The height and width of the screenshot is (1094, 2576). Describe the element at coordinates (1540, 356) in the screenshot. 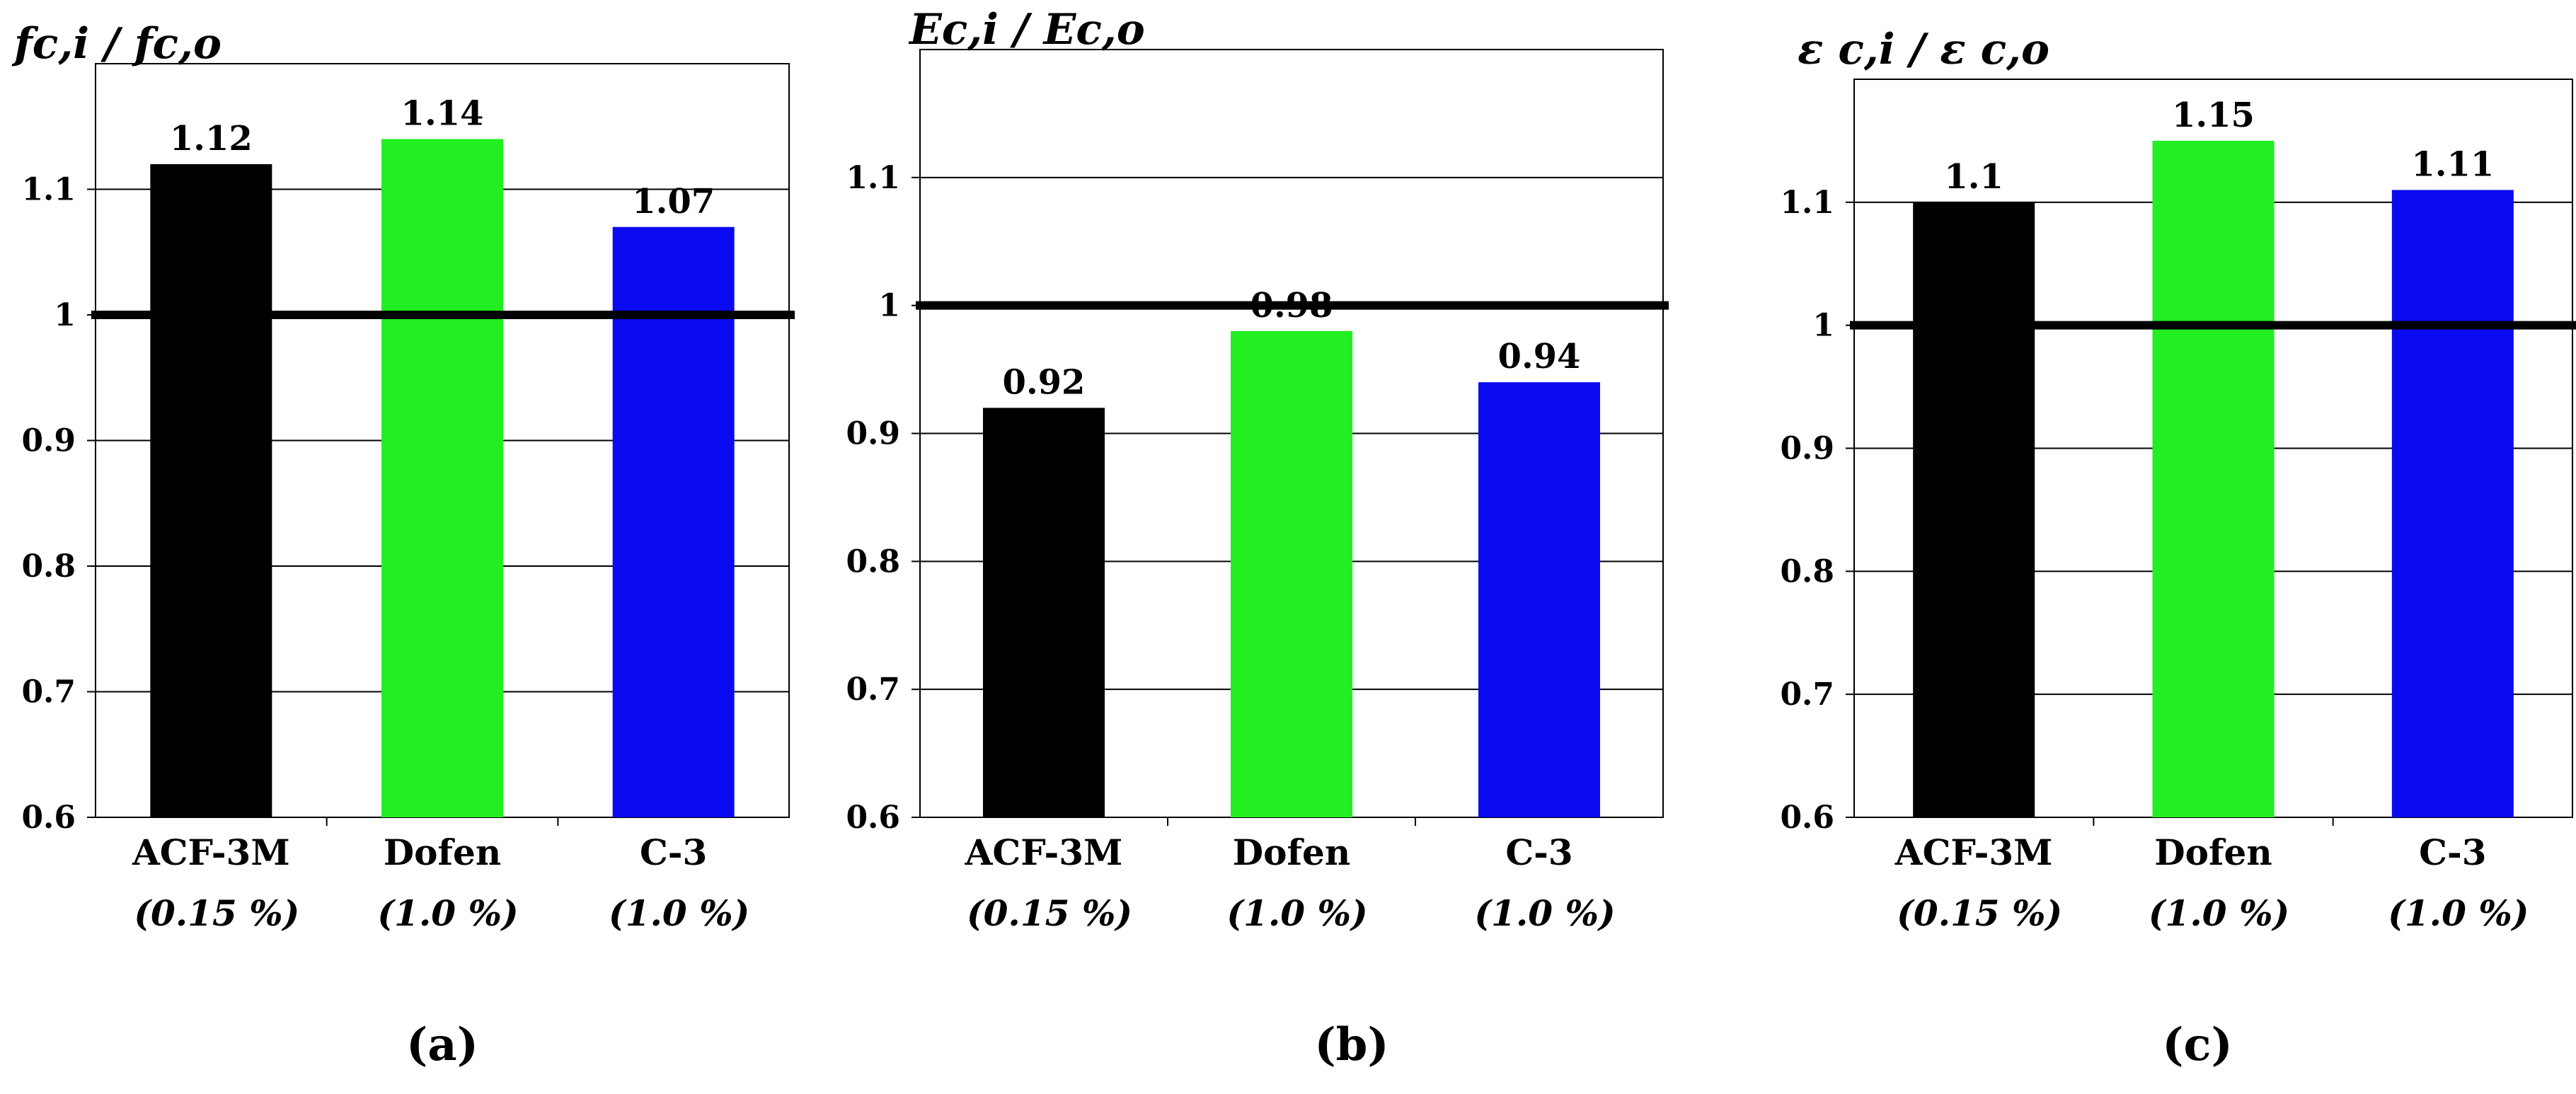

I see `data-label: 0.94` at that location.